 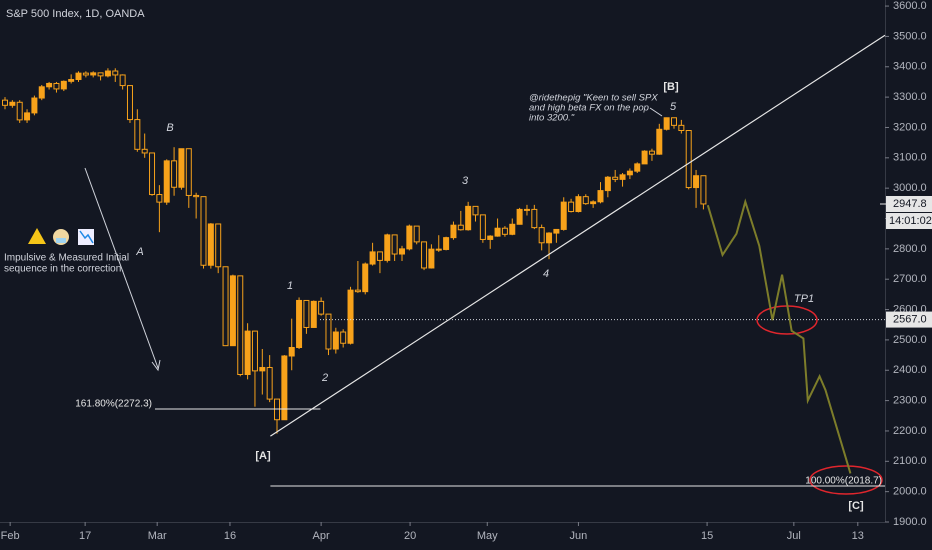 What do you see at coordinates (910, 158) in the screenshot?
I see `y-tick-label: 3100.0` at bounding box center [910, 158].